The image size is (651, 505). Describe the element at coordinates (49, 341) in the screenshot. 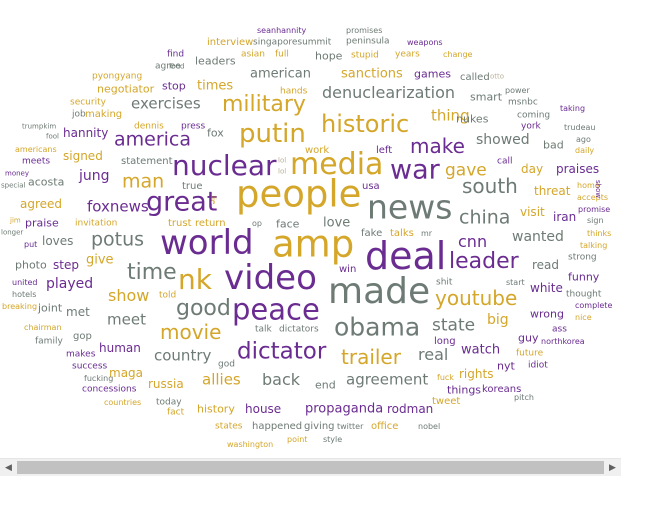

I see `word-family: family` at that location.